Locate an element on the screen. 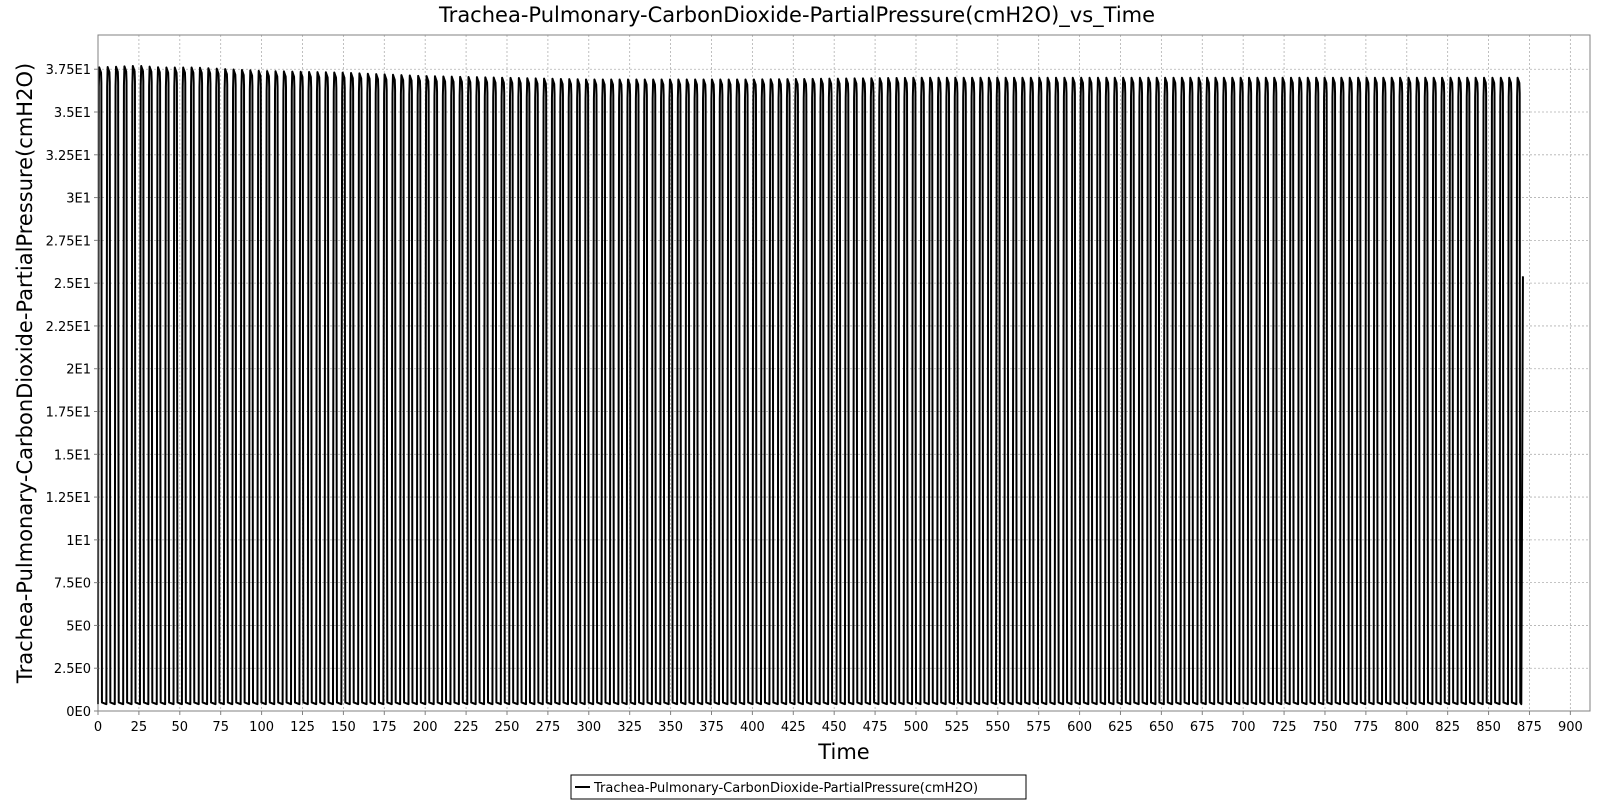 Image resolution: width=1600 pixels, height=800 pixels. x-tick-label: 275 is located at coordinates (547, 727).